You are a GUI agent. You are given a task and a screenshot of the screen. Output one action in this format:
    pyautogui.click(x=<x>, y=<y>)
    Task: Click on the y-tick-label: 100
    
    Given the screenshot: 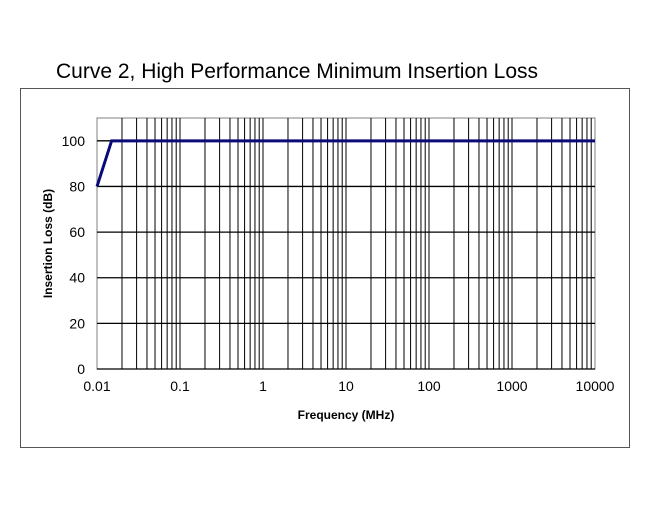 What is the action you would take?
    pyautogui.click(x=74, y=141)
    